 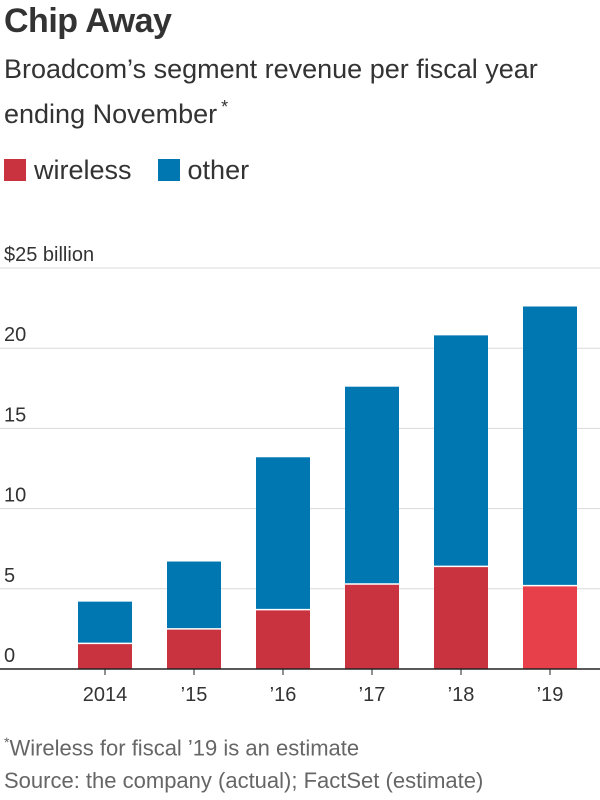 I want to click on subtitle-asterisk: *, so click(x=225, y=107).